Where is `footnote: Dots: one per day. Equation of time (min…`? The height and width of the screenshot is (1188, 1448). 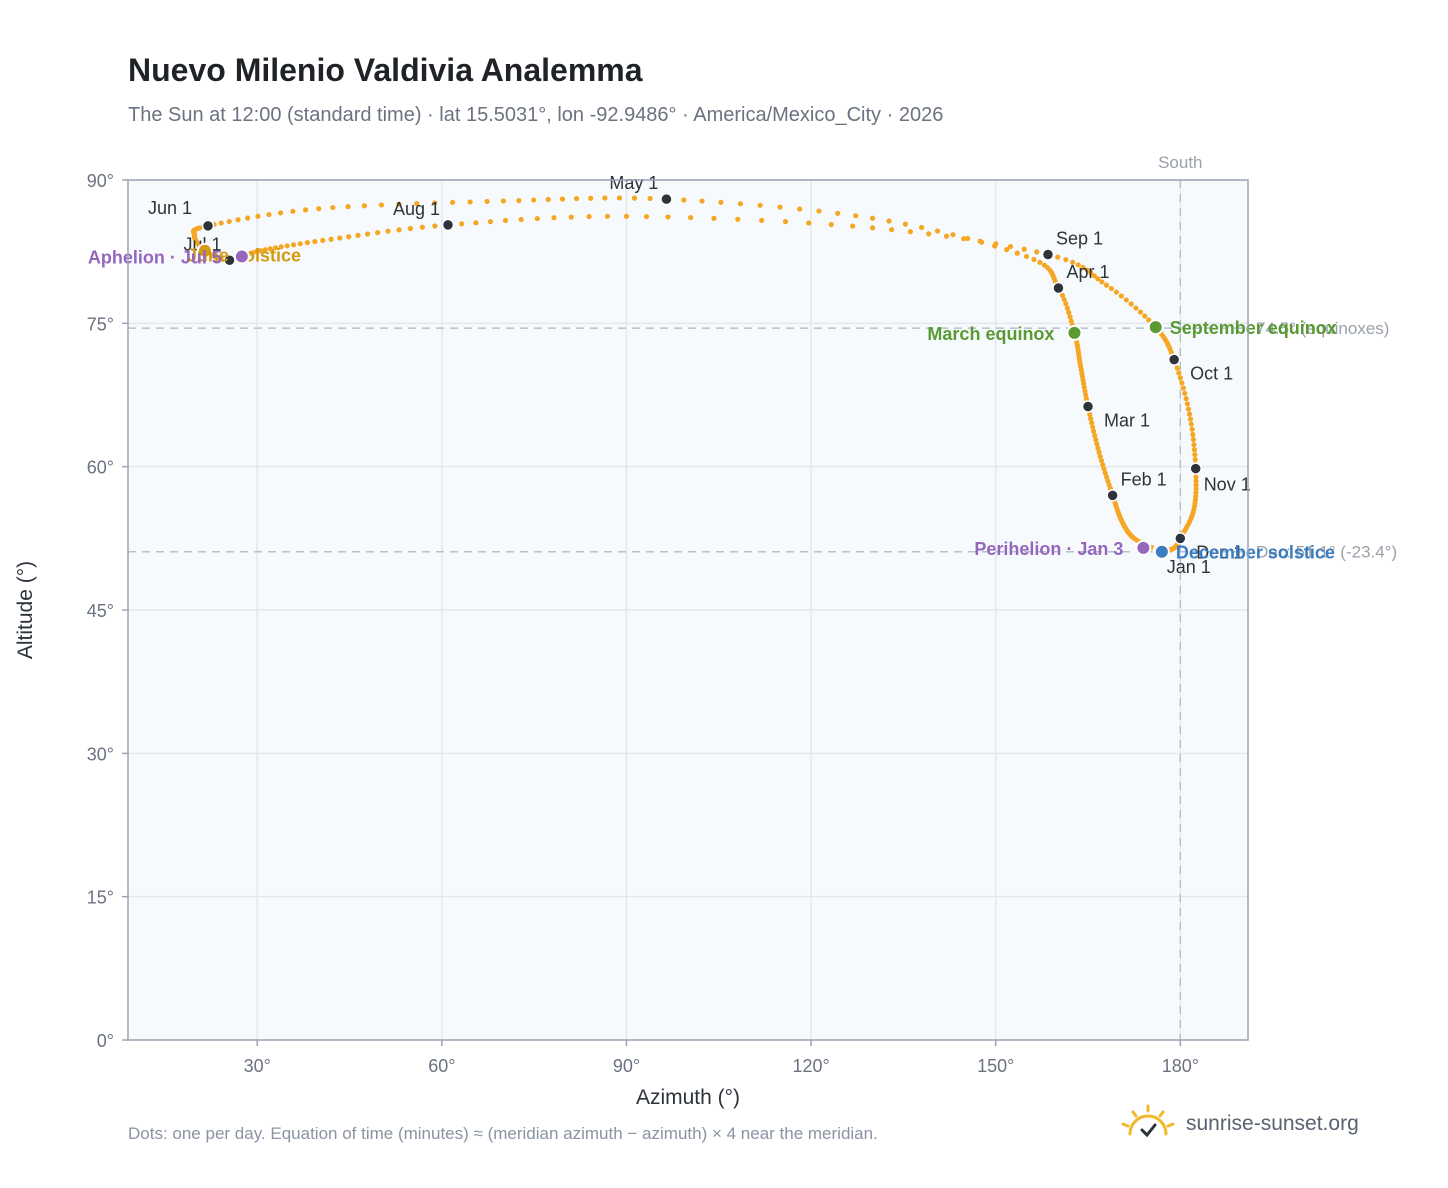
footnote: Dots: one per day. Equation of time (min… is located at coordinates (503, 1133).